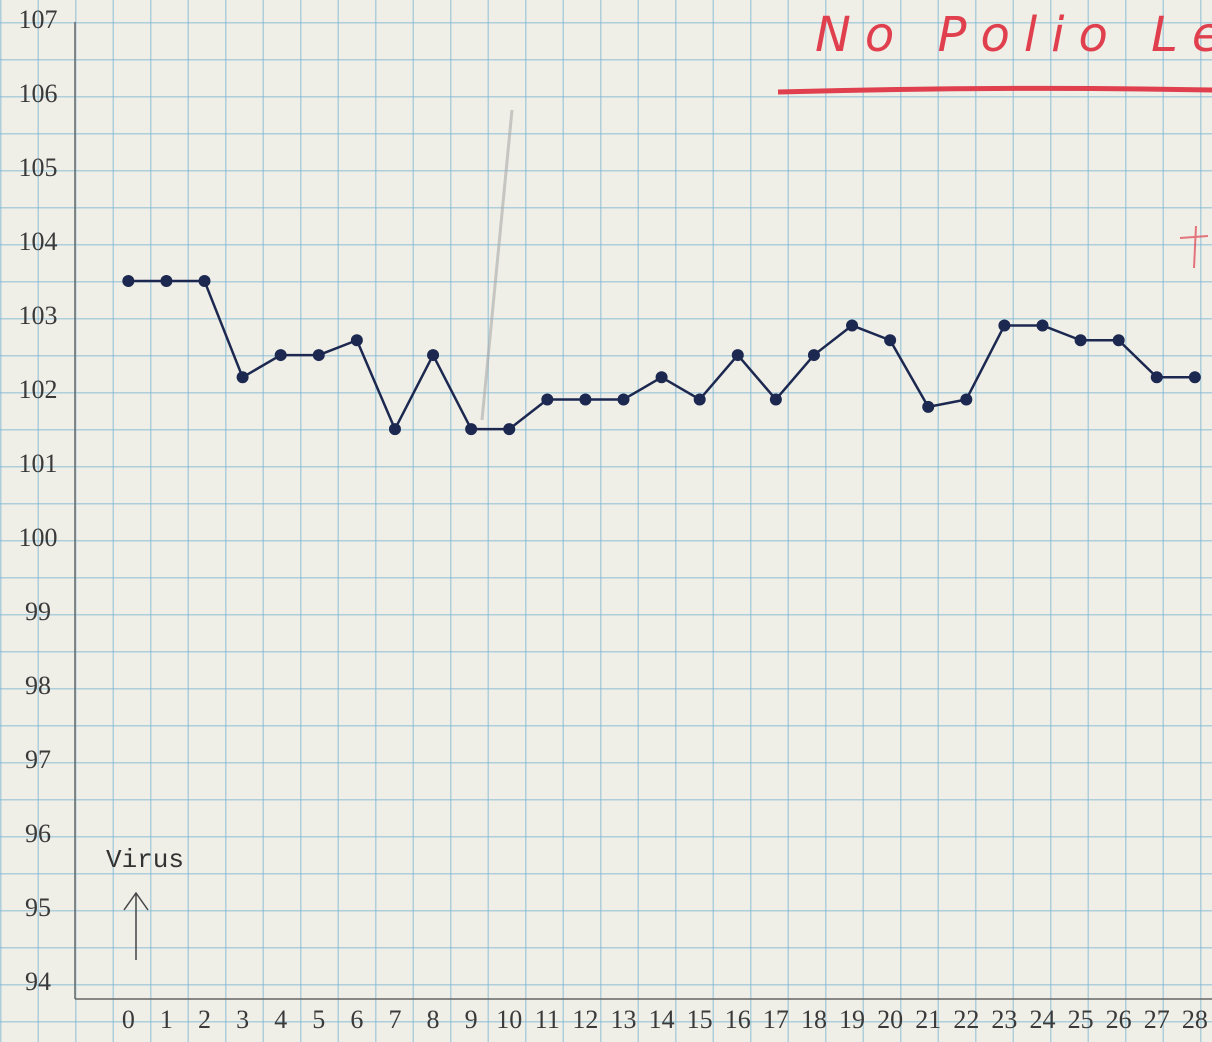 The width and height of the screenshot is (1212, 1042). Describe the element at coordinates (38, 981) in the screenshot. I see `y-tick-label: 94` at that location.